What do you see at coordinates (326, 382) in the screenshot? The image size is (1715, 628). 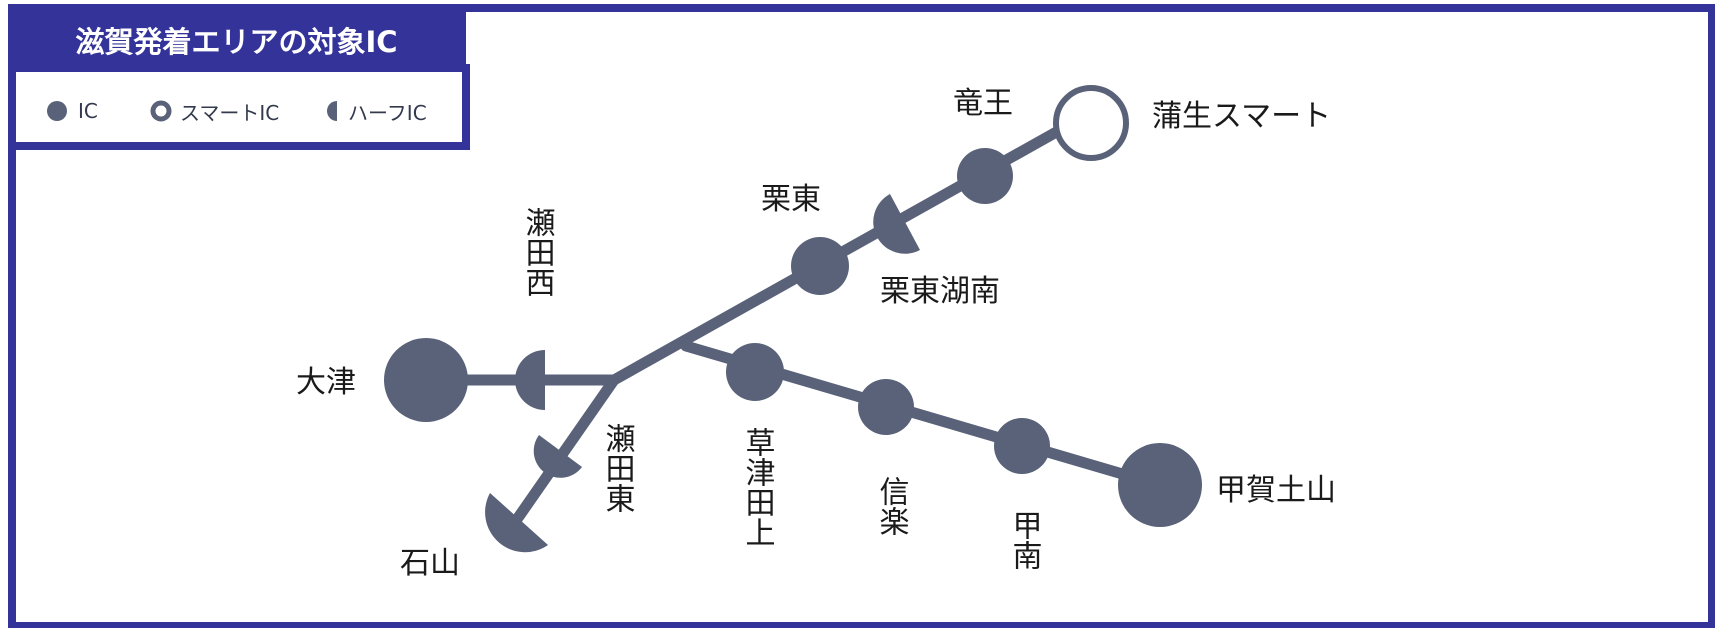 I see `label-otsu: 大津` at bounding box center [326, 382].